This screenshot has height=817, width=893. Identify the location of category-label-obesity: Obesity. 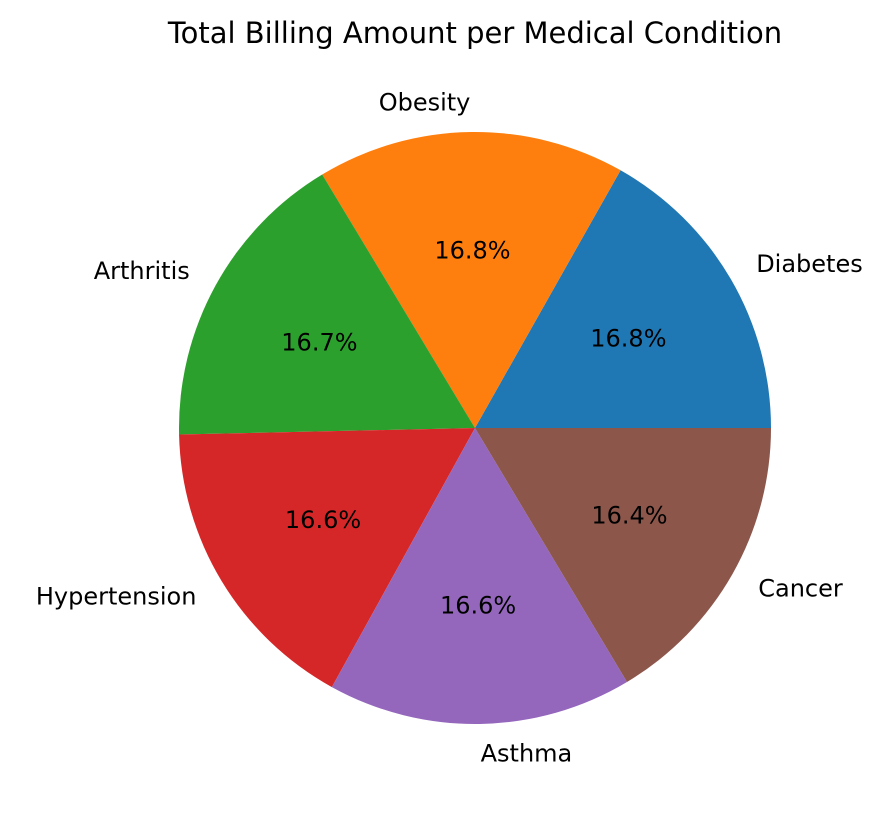
(425, 102).